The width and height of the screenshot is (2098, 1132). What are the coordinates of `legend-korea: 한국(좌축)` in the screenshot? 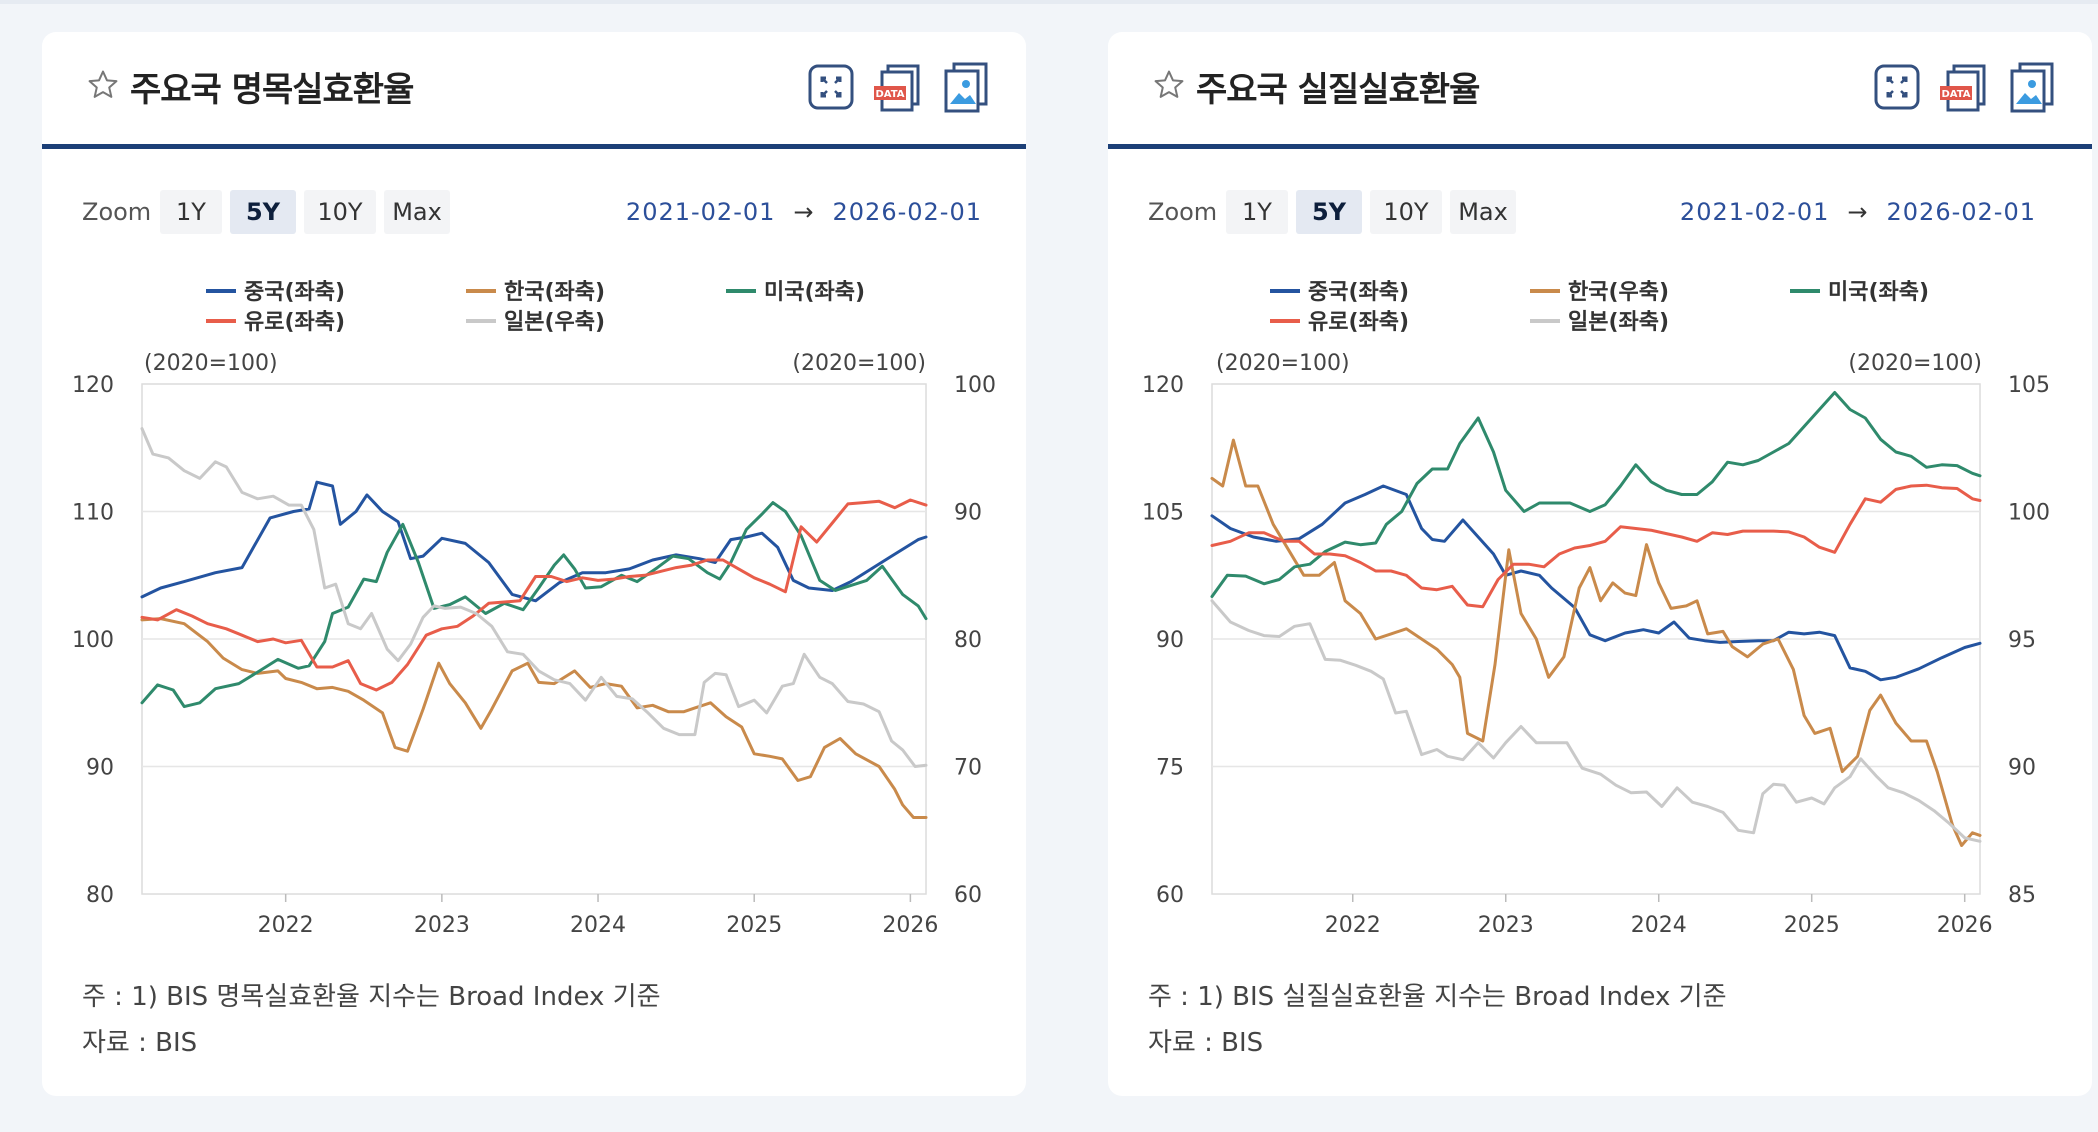 It's located at (535, 290).